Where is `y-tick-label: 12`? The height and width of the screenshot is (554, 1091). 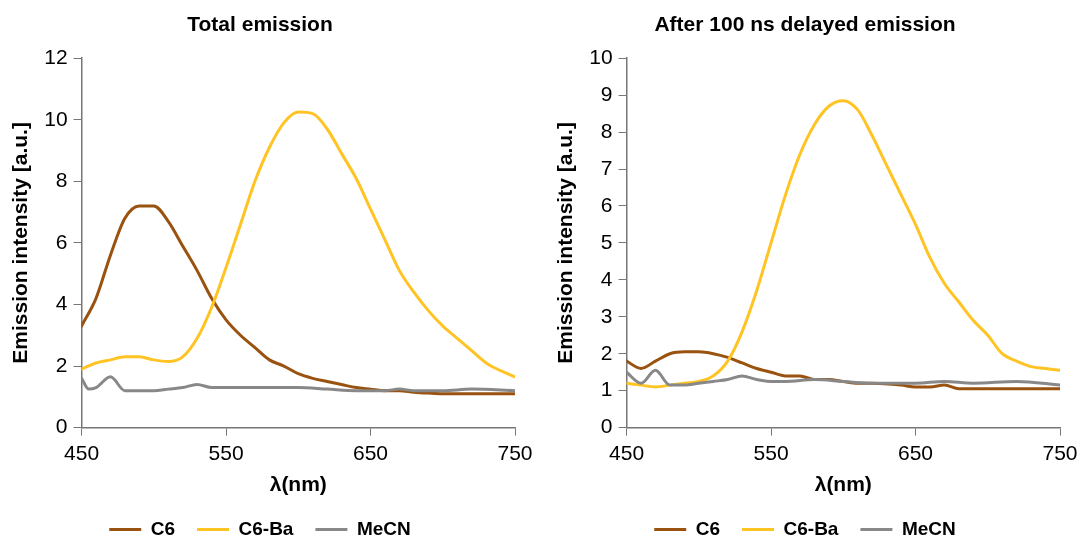 y-tick-label: 12 is located at coordinates (56, 56).